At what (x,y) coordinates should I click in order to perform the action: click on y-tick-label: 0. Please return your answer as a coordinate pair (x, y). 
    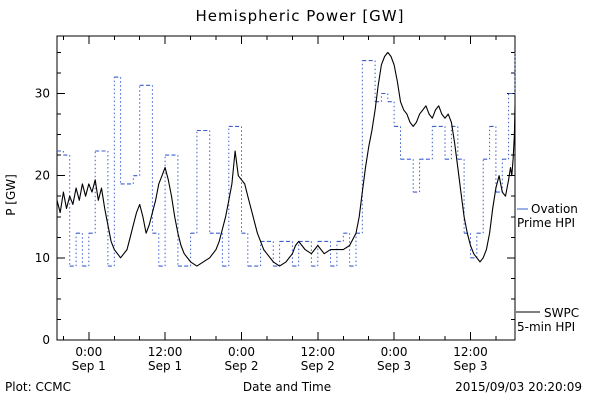
    Looking at the image, I should click on (46, 340).